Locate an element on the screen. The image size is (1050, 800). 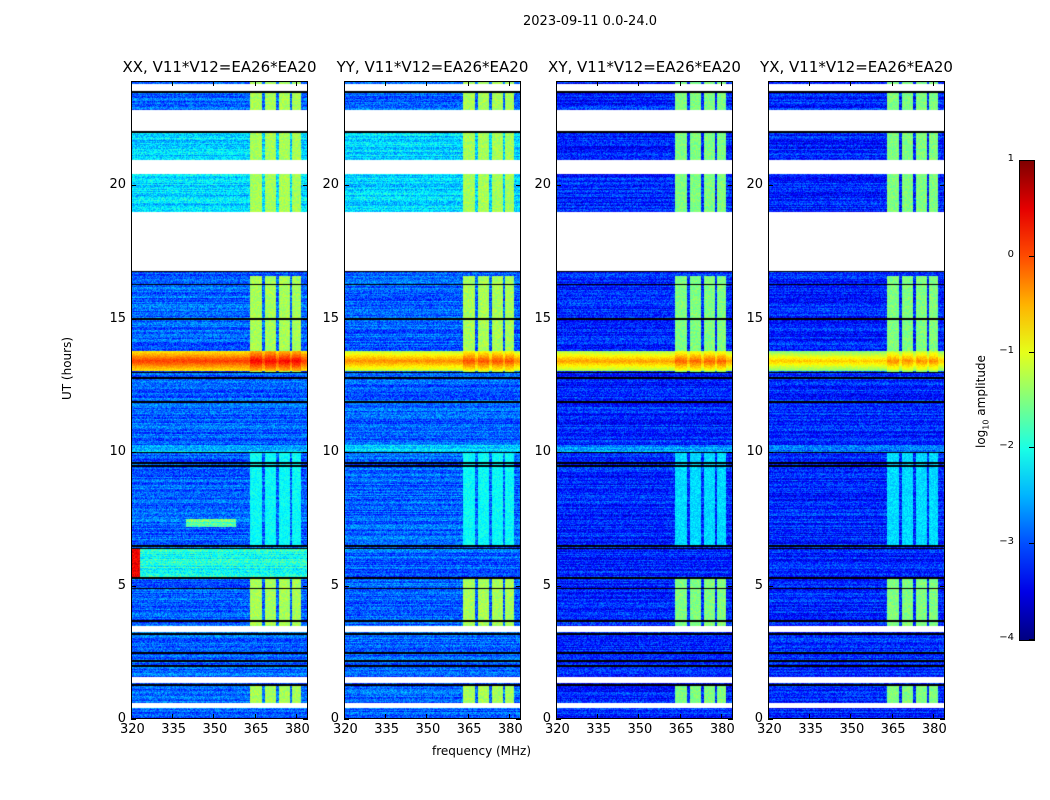
colorbar-tick-label: −1 is located at coordinates (1006, 350).